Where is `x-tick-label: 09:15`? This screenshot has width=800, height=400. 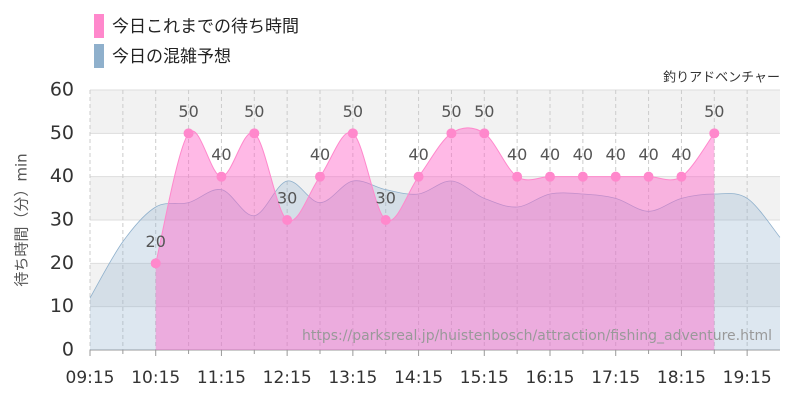 x-tick-label: 09:15 is located at coordinates (90, 378).